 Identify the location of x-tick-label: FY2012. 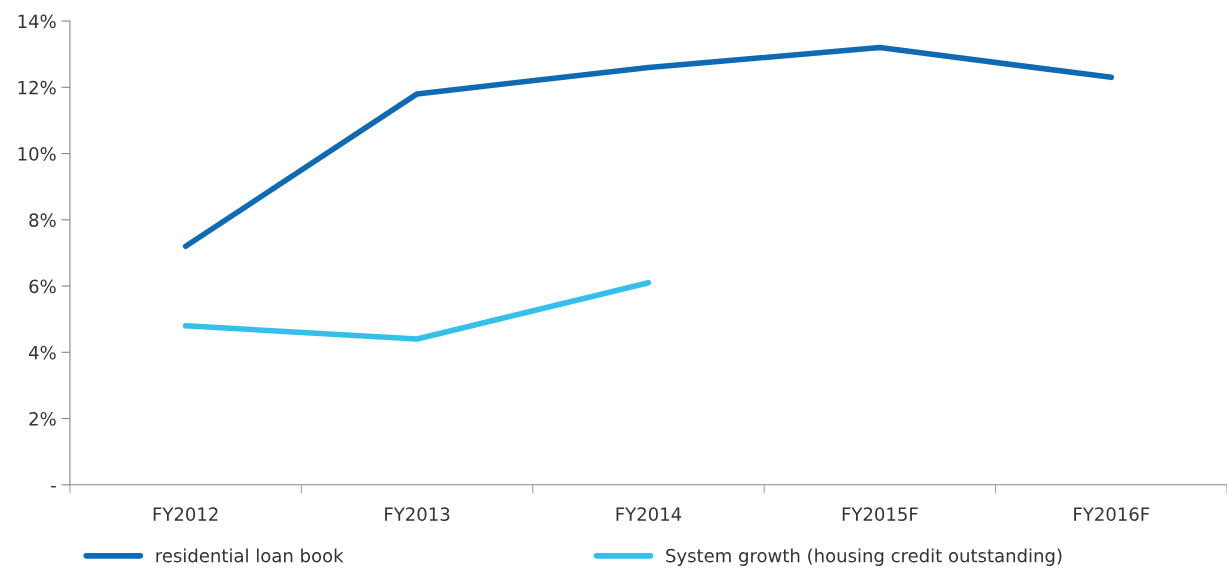
(185, 514).